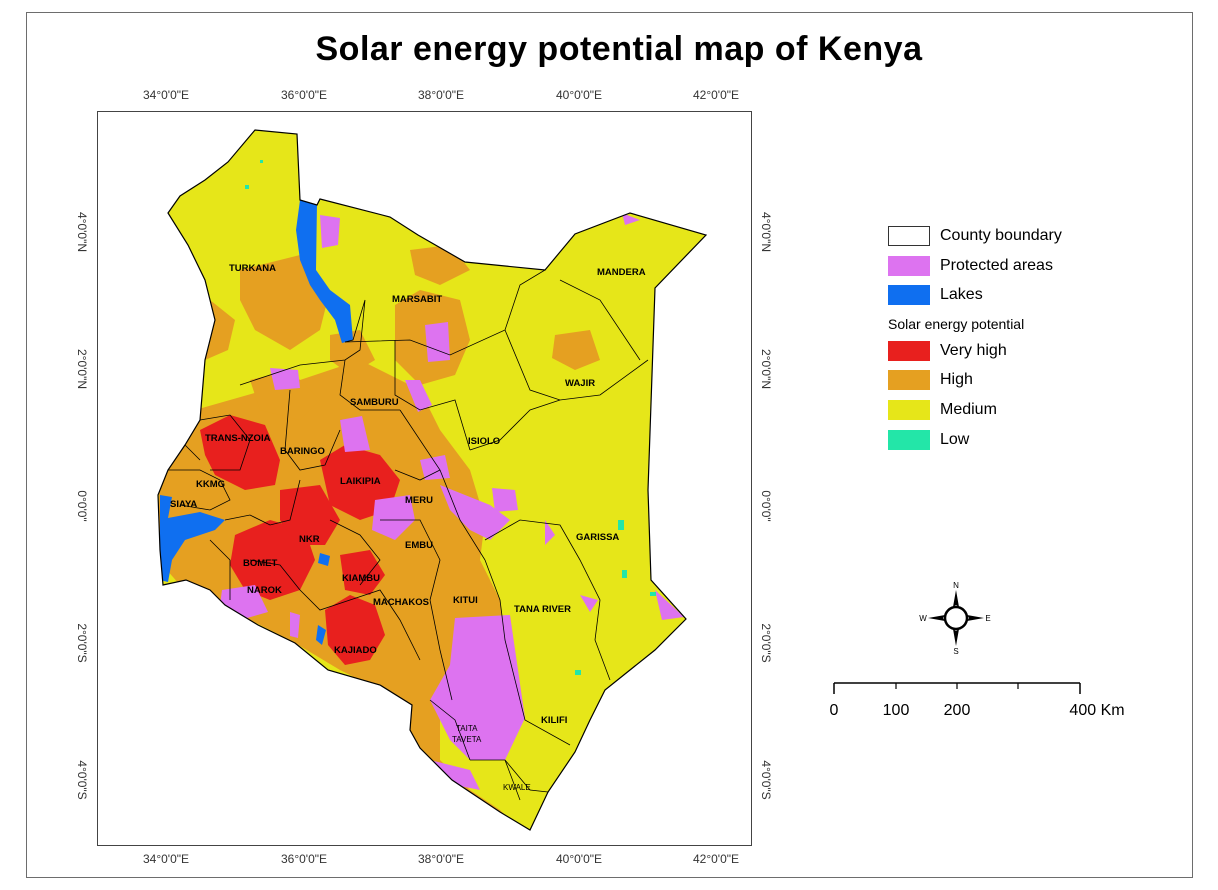 This screenshot has width=1218, height=890. I want to click on legend-item-lakes: Lakes, so click(935, 295).